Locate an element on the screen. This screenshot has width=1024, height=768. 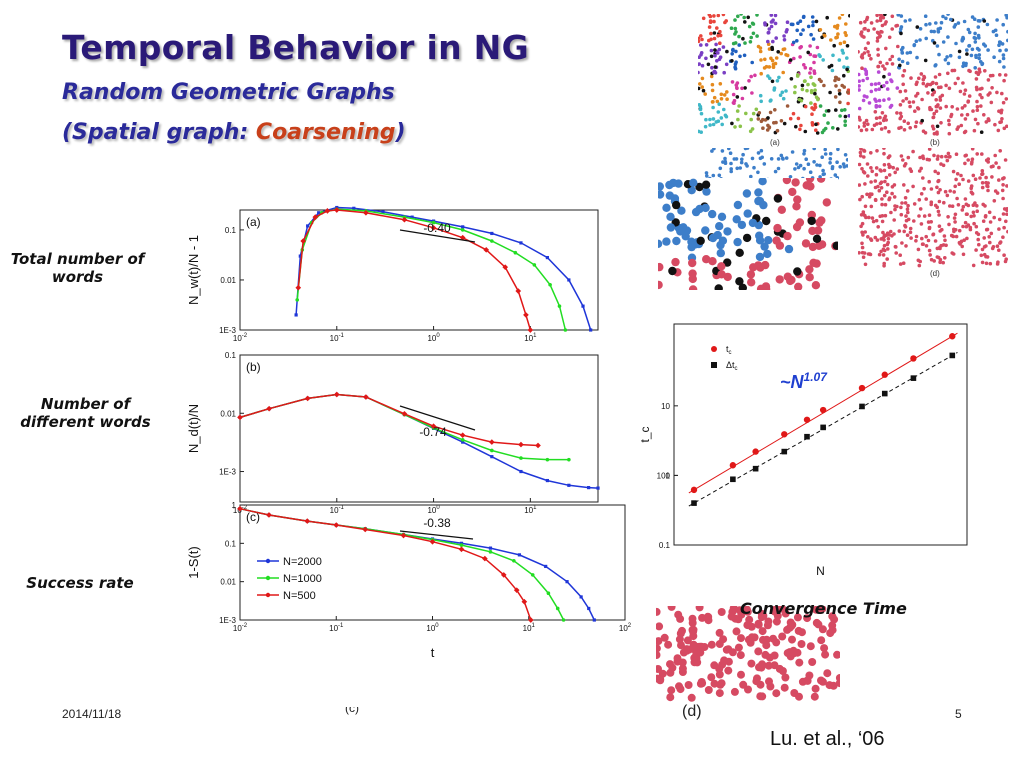
x-tick-label: 10⁻¹ is located at coordinates (337, 510).